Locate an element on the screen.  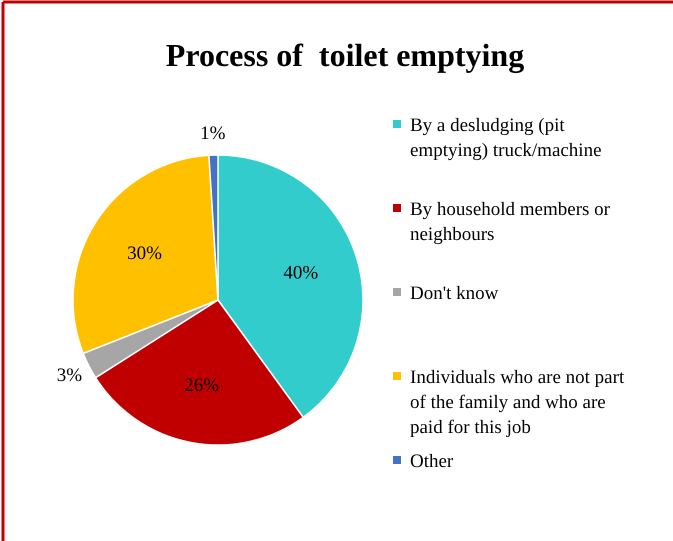
chart-title: Process of toilet emptying is located at coordinates (345, 55).